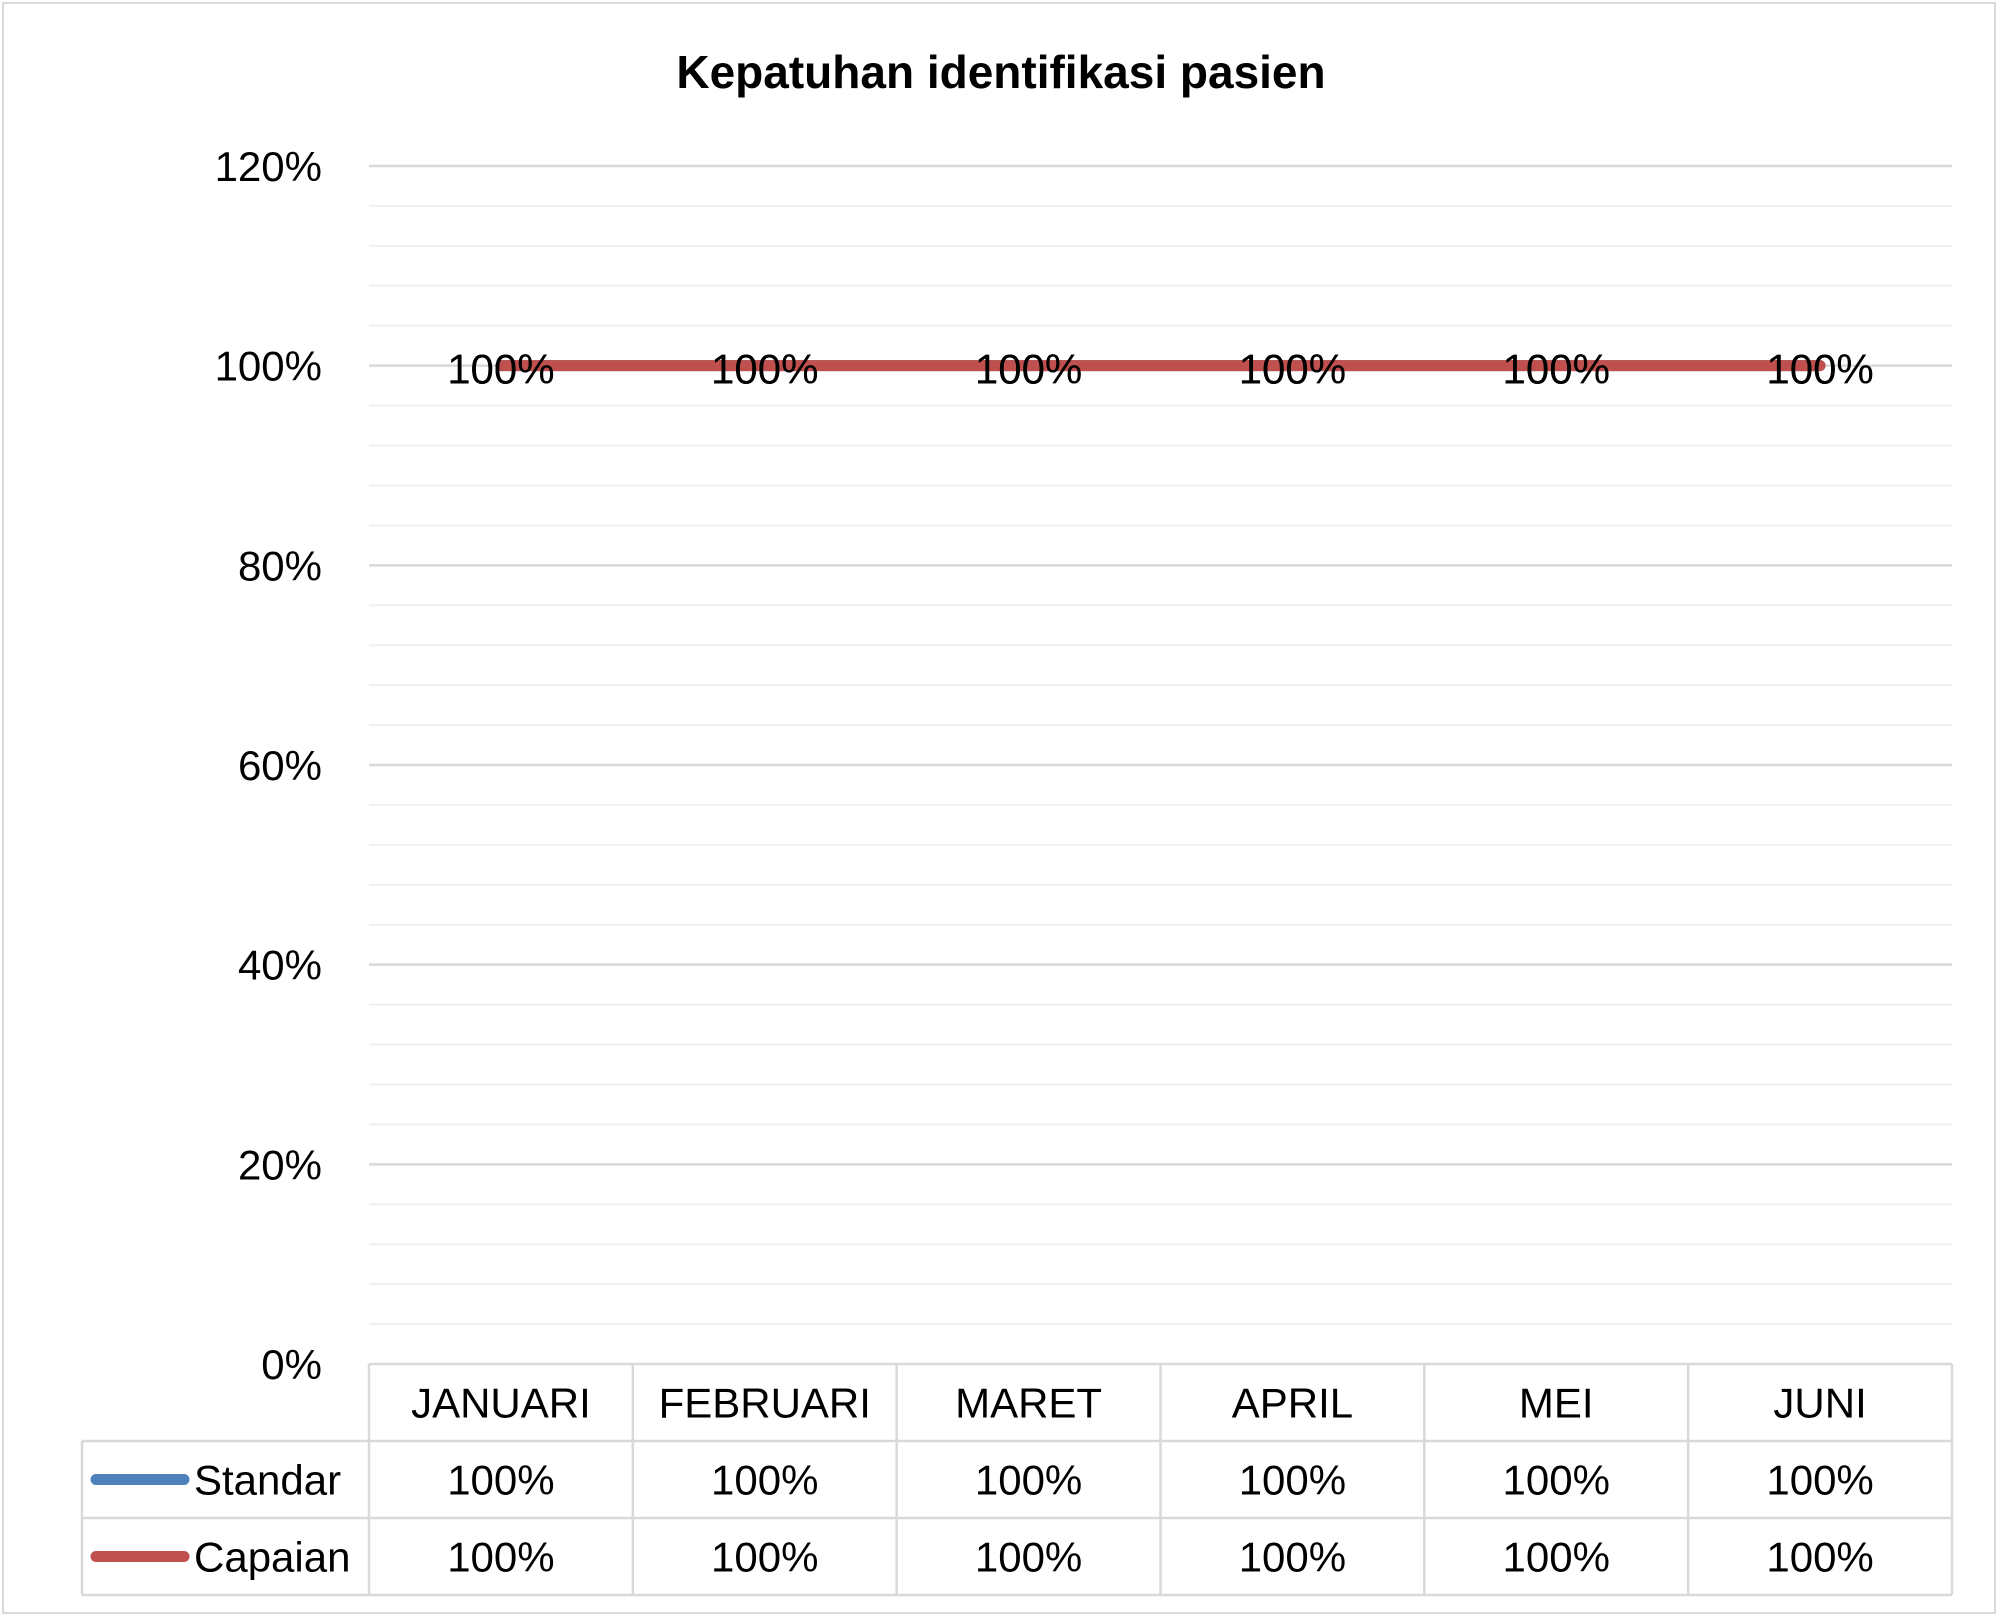  Describe the element at coordinates (1556, 1403) in the screenshot. I see `x-category-label: MEI` at that location.